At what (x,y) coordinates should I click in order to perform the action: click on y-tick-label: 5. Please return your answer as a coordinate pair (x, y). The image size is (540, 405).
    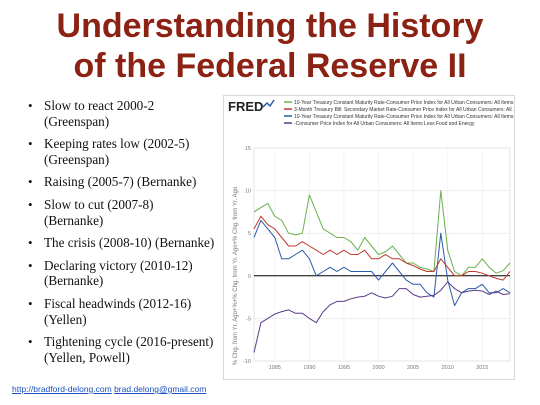
    Looking at the image, I should click on (249, 234).